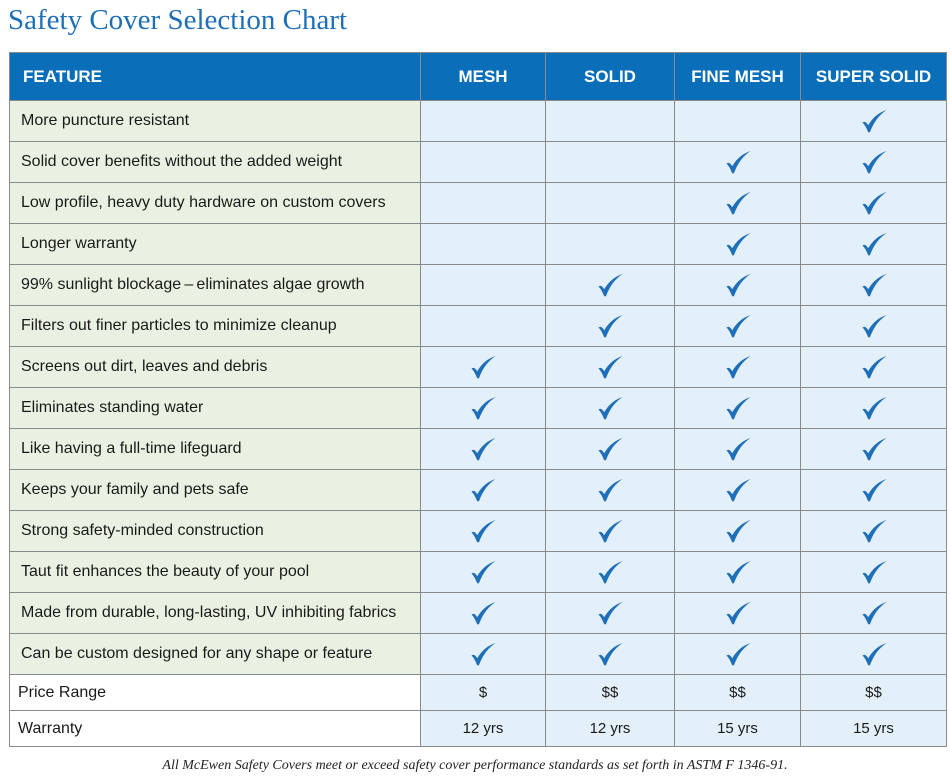 The width and height of the screenshot is (950, 784). I want to click on feature-row: Strong safety-minded construction, so click(478, 531).